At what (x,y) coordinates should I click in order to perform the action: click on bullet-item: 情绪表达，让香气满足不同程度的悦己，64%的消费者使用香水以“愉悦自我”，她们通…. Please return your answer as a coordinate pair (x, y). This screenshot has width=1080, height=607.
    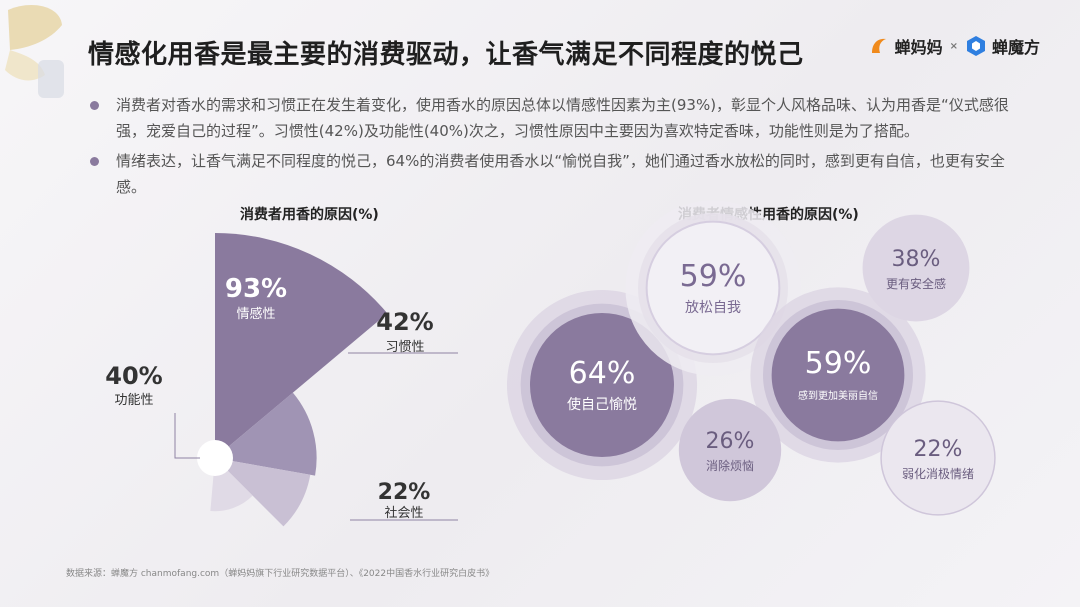
    Looking at the image, I should click on (558, 174).